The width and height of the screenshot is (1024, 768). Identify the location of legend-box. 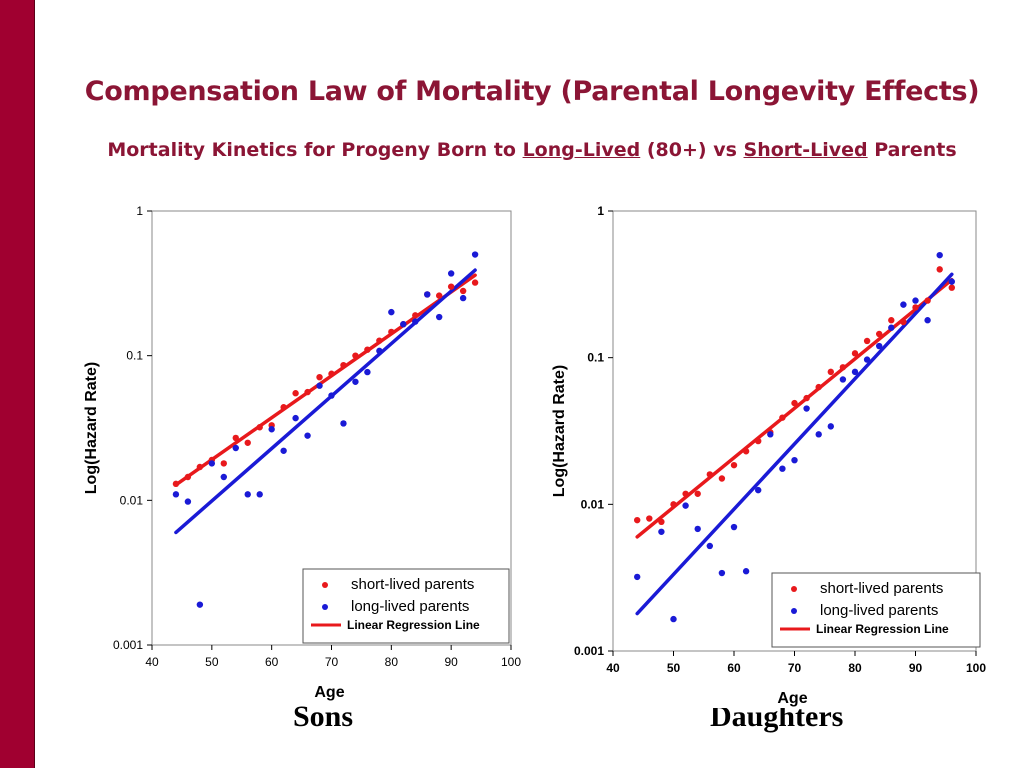
(876, 610).